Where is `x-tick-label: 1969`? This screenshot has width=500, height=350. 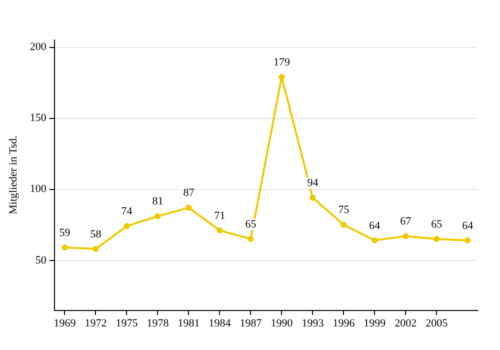
x-tick-label: 1969 is located at coordinates (65, 324).